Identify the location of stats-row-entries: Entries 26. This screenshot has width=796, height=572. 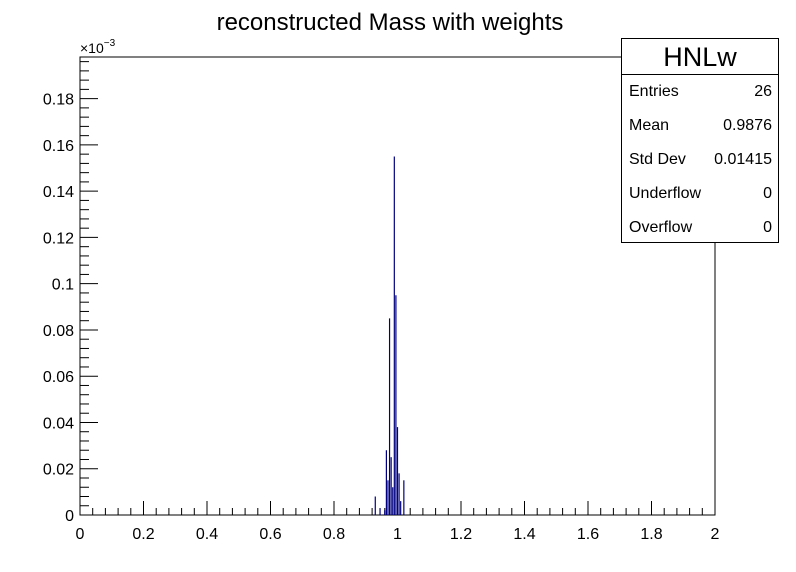
(700, 92).